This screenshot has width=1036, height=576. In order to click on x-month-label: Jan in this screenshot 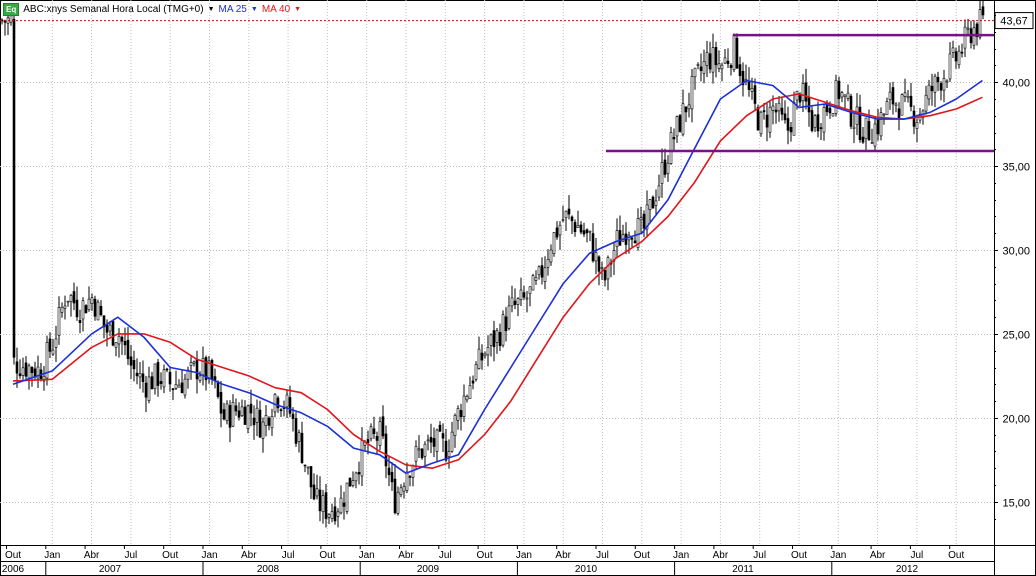, I will do `click(52, 555)`.